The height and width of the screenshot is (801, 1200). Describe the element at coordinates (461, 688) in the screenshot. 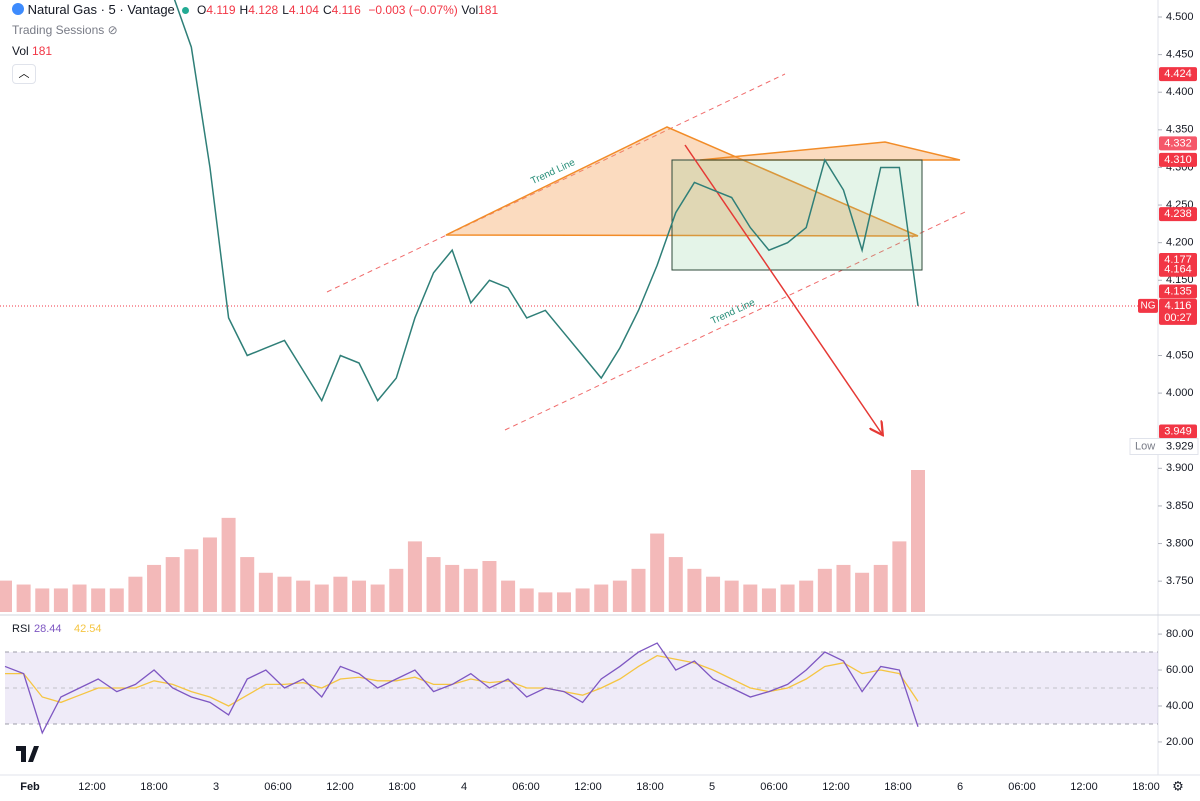

I see `rsi-line` at that location.